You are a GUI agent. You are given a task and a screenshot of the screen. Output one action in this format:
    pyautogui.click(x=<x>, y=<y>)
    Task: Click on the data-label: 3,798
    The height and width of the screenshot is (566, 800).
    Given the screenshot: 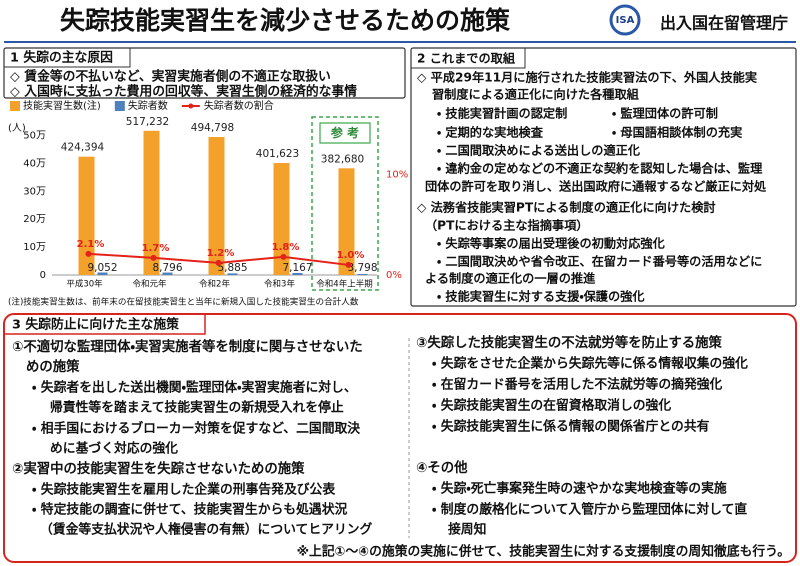 What is the action you would take?
    pyautogui.click(x=362, y=268)
    